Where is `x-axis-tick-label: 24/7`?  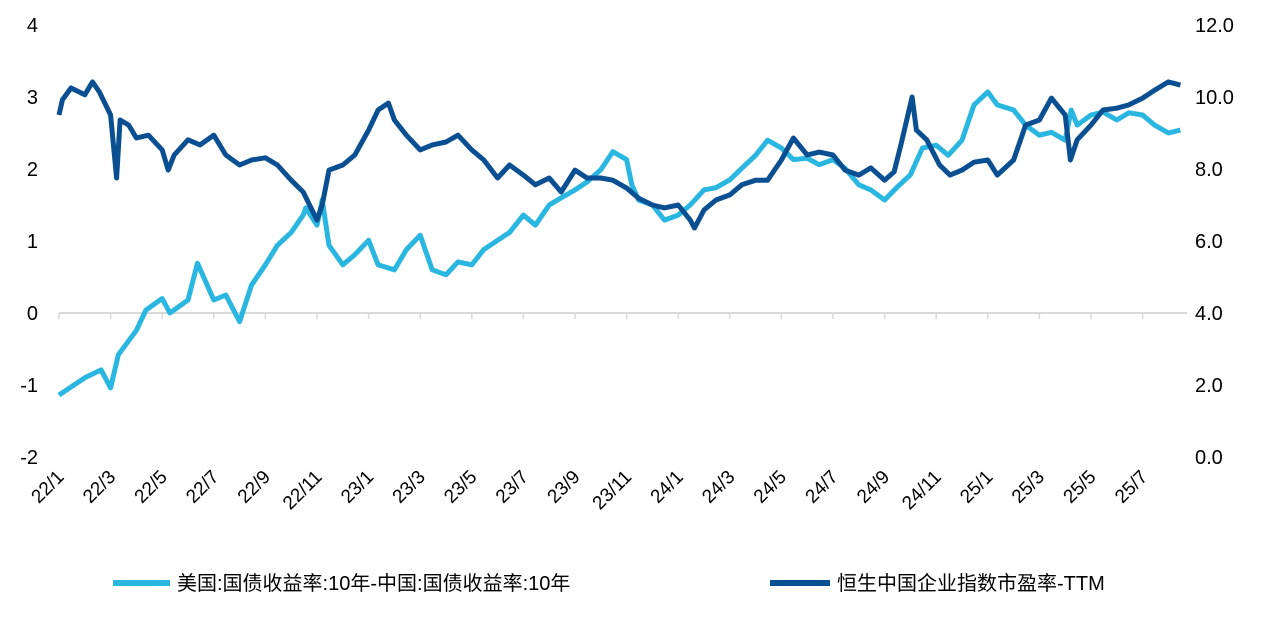
x-axis-tick-label: 24/7 is located at coordinates (822, 487).